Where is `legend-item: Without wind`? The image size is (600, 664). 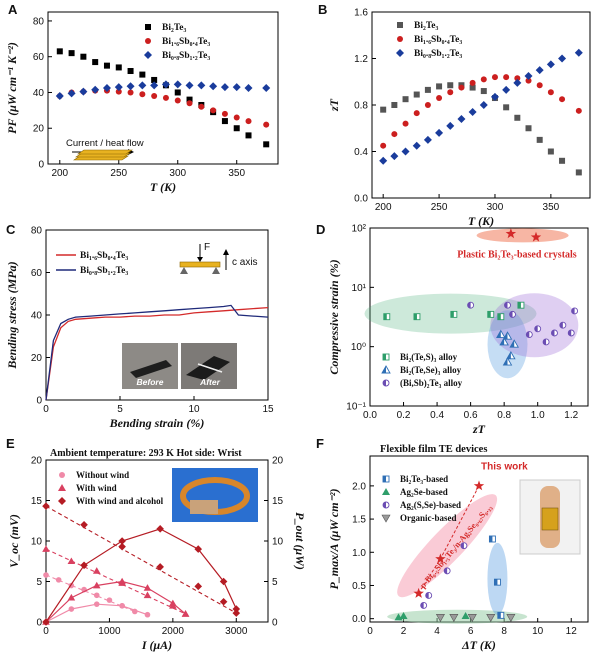
legend-item: Without wind is located at coordinates (94, 475).